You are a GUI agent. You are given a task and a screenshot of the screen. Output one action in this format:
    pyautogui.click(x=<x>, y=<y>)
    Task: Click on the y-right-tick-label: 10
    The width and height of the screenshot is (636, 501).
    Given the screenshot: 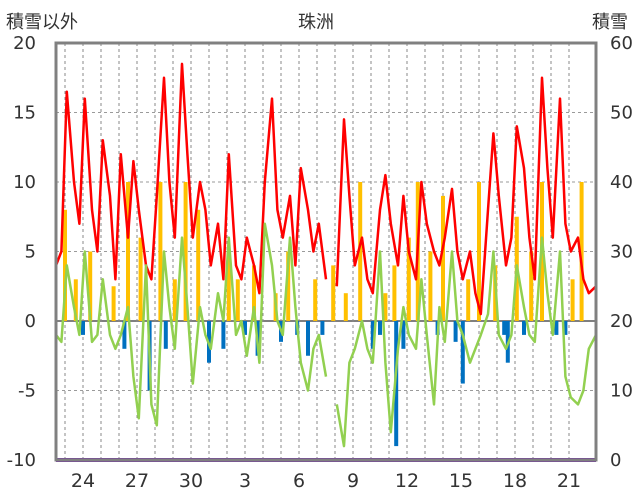 What is the action you would take?
    pyautogui.click(x=621, y=391)
    